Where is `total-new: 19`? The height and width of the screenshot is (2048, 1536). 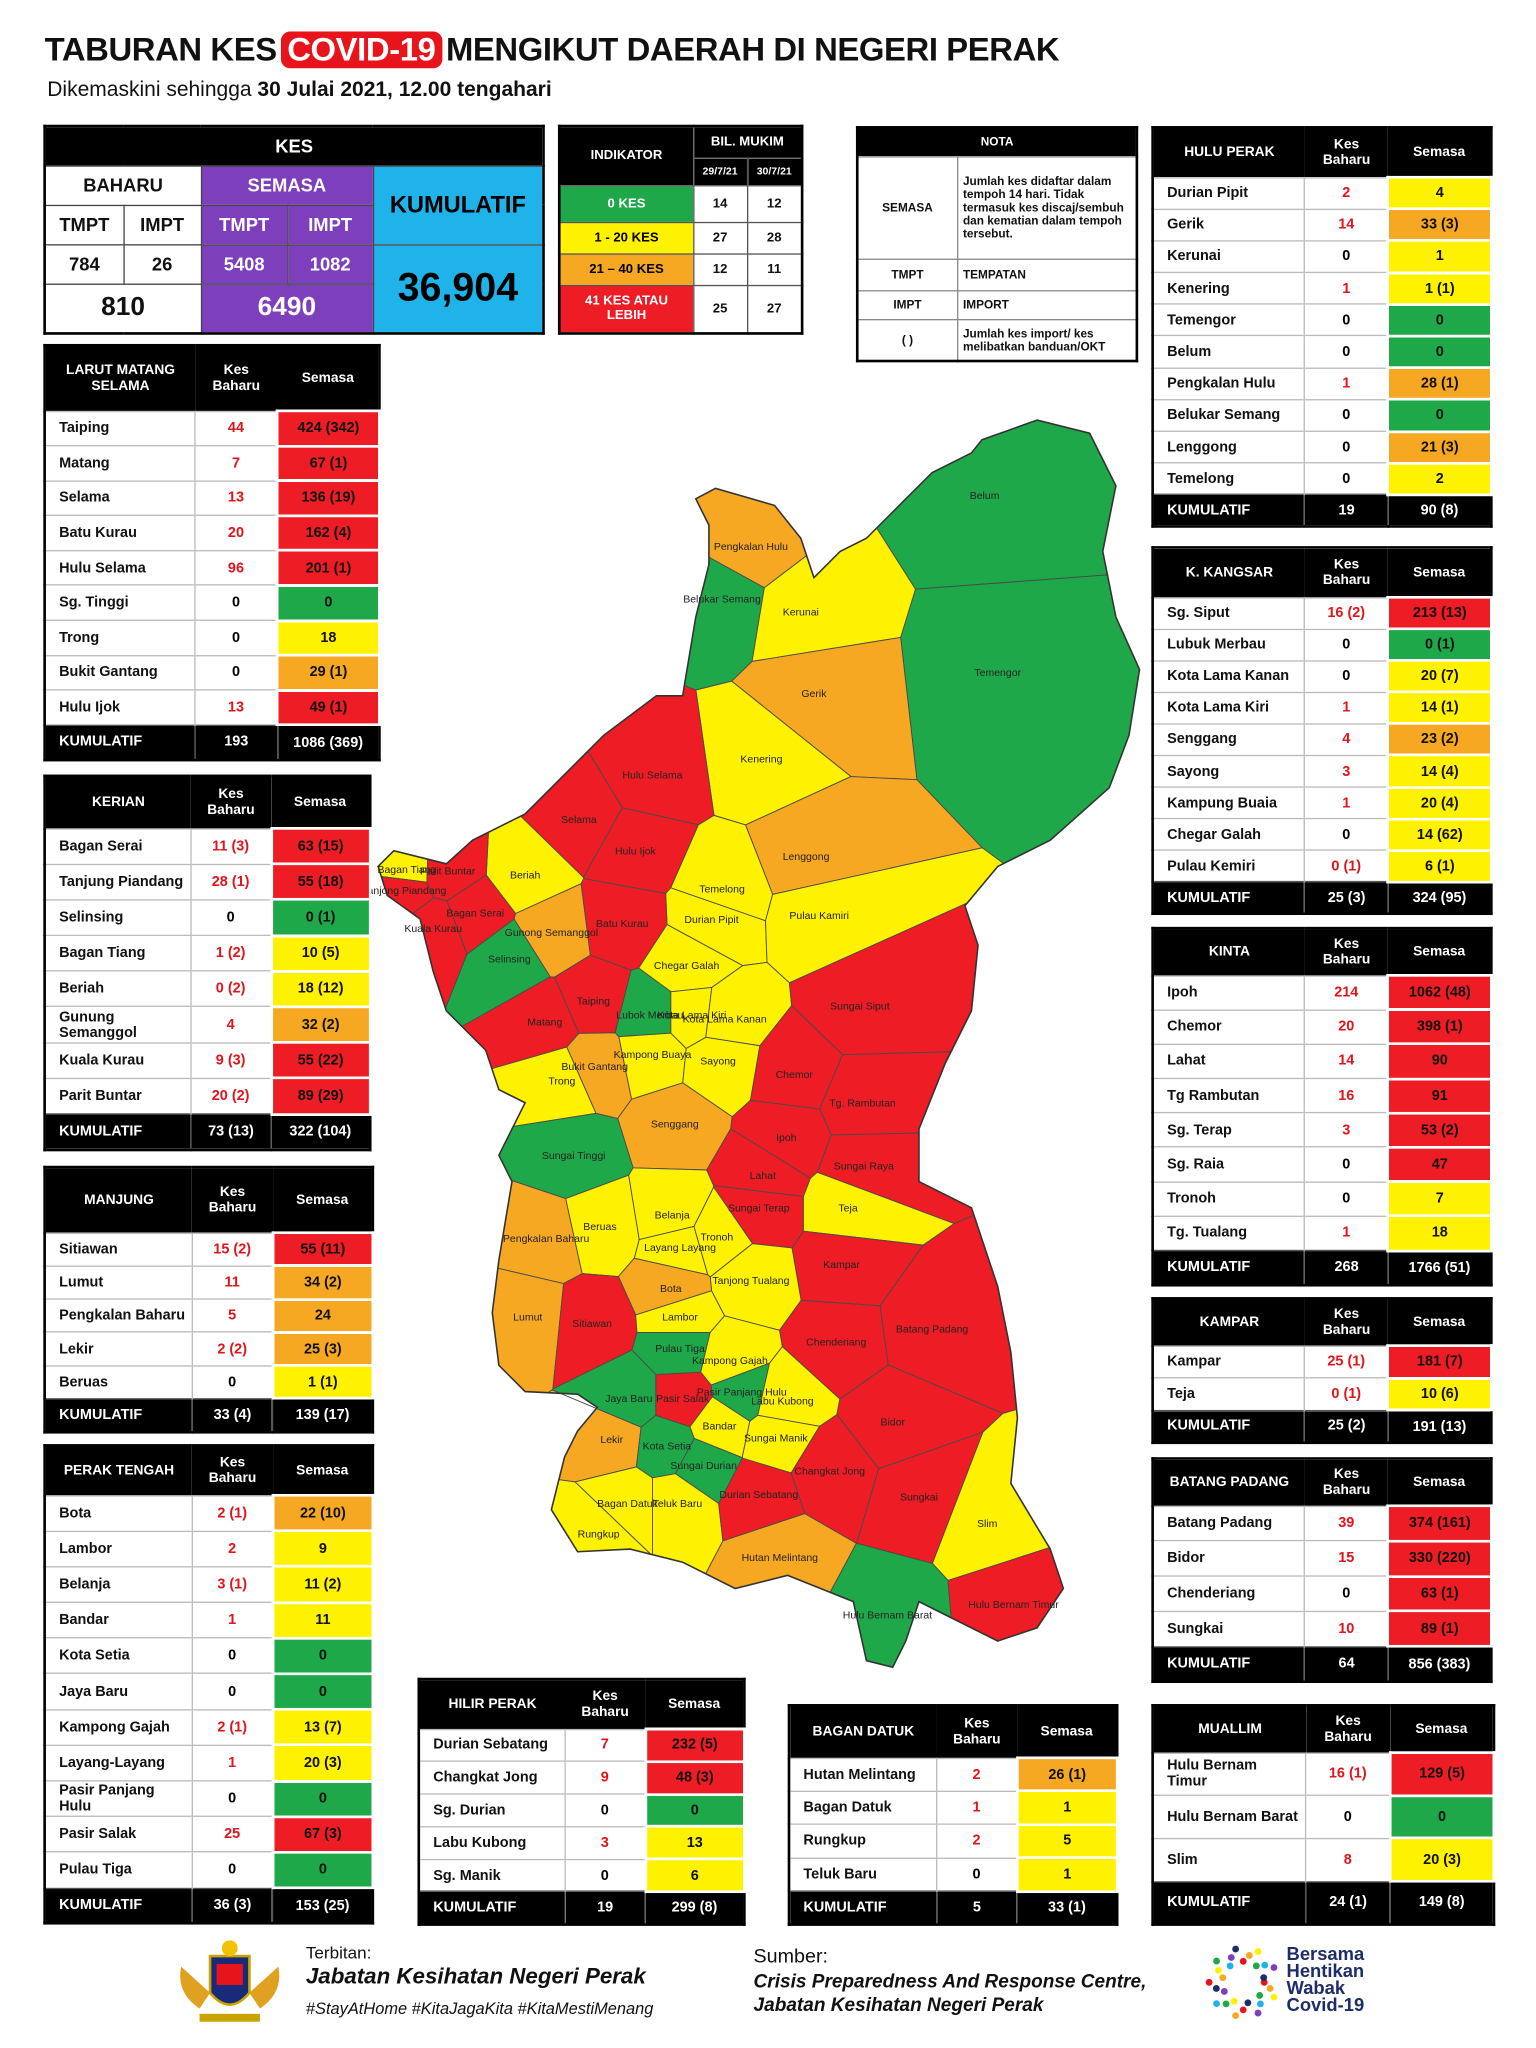 total-new: 19 is located at coordinates (605, 1908).